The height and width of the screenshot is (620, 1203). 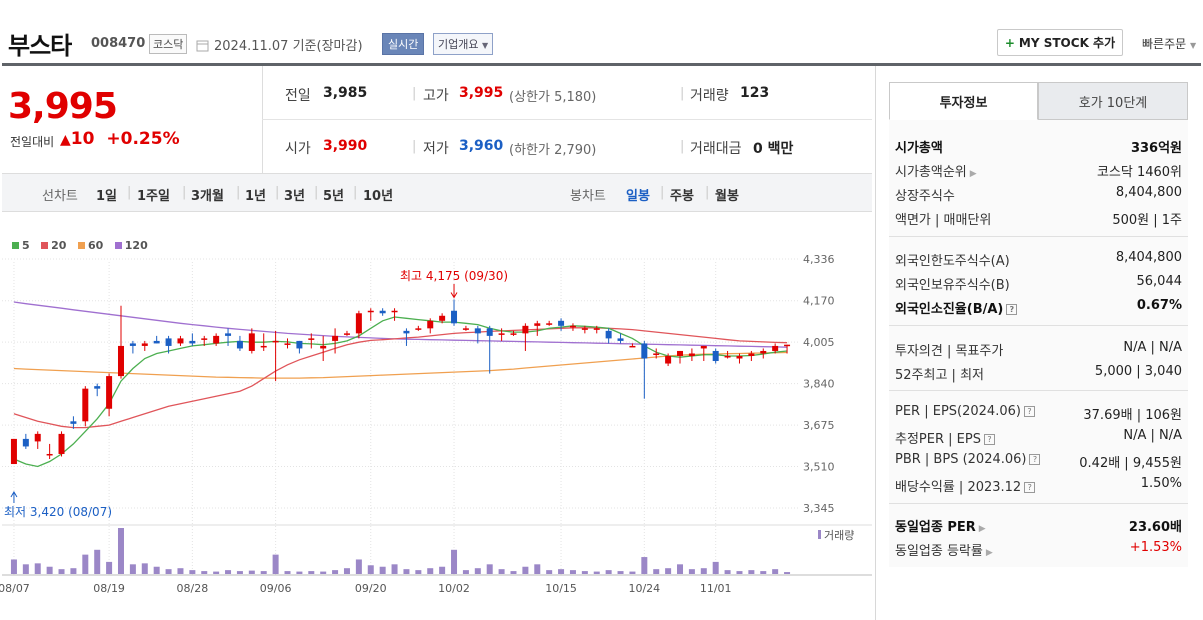 I want to click on header-divider, so click(x=601, y=64).